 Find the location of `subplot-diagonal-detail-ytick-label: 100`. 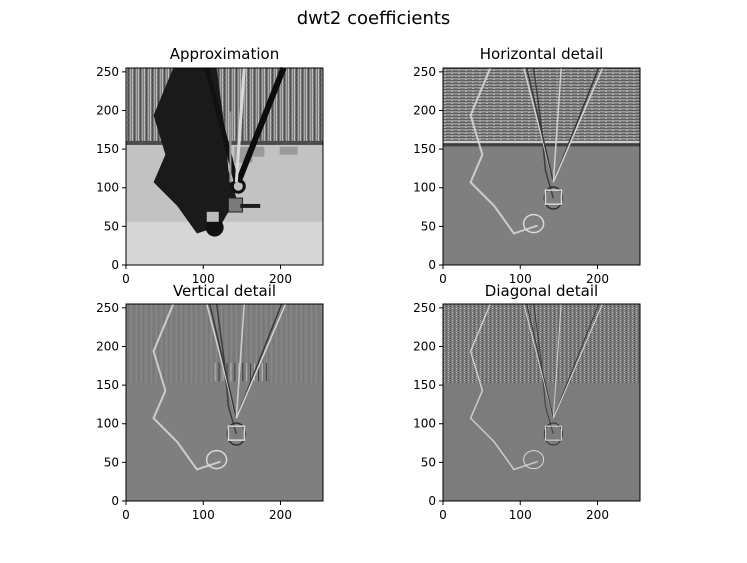

subplot-diagonal-detail-ytick-label: 100 is located at coordinates (424, 424).